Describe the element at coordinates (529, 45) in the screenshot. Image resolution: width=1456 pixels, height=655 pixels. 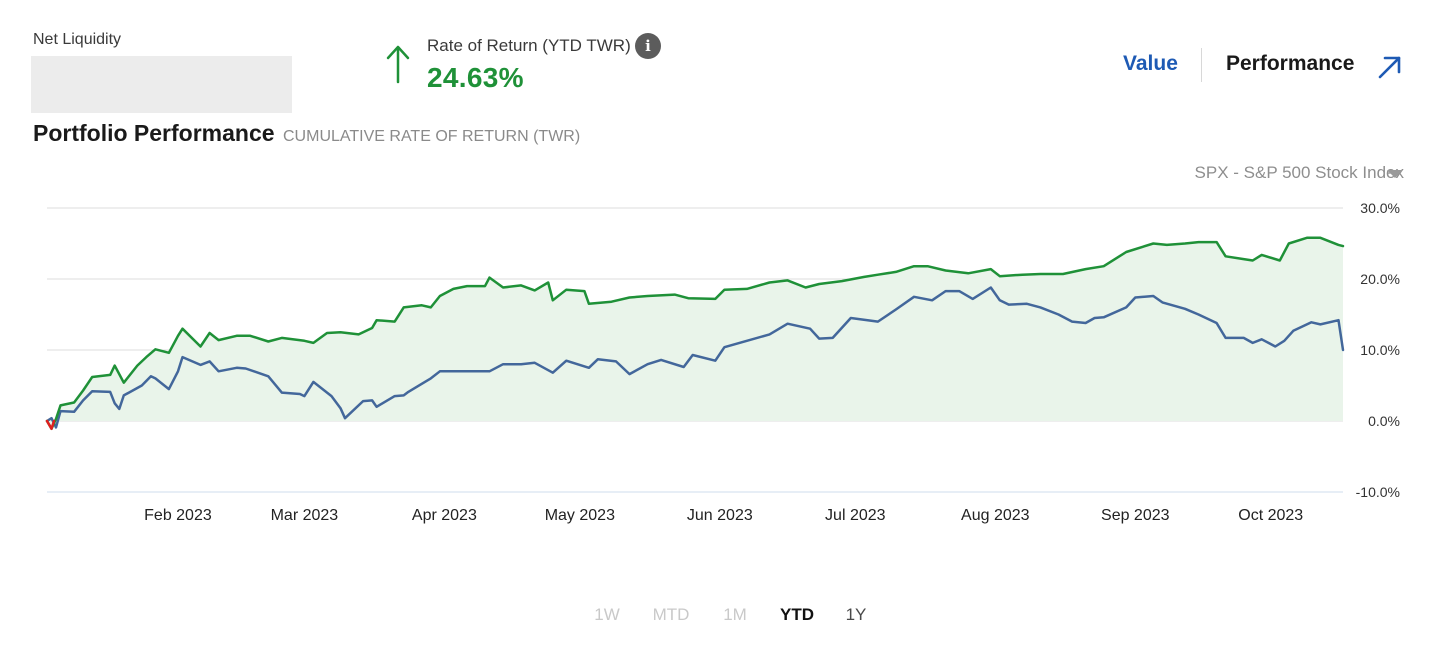
I see `rate-of-return-label: Rate of Return (YTD TWR)` at that location.